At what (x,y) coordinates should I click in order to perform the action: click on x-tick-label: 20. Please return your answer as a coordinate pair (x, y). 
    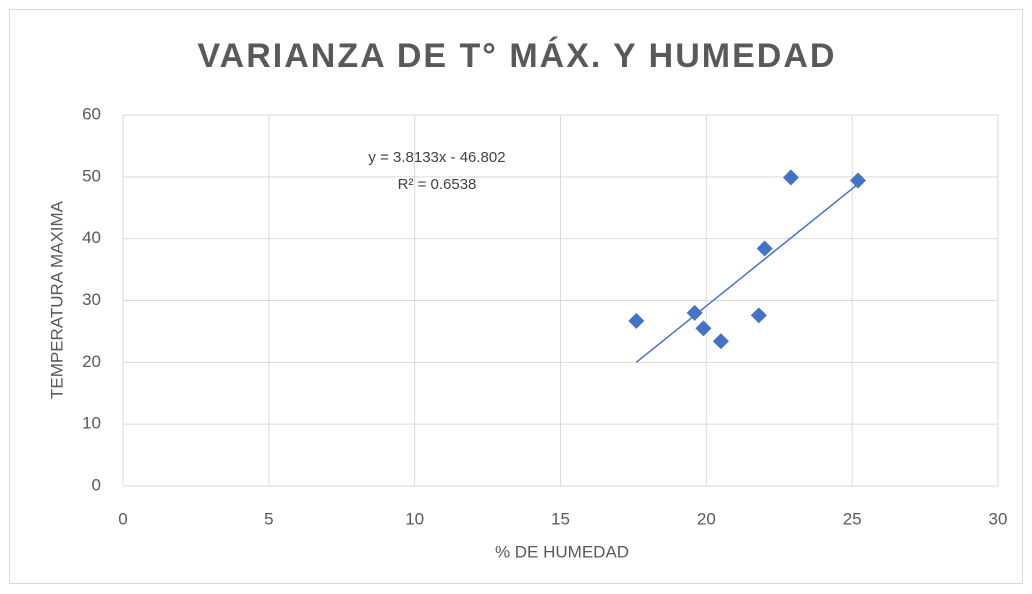
    Looking at the image, I should click on (706, 518).